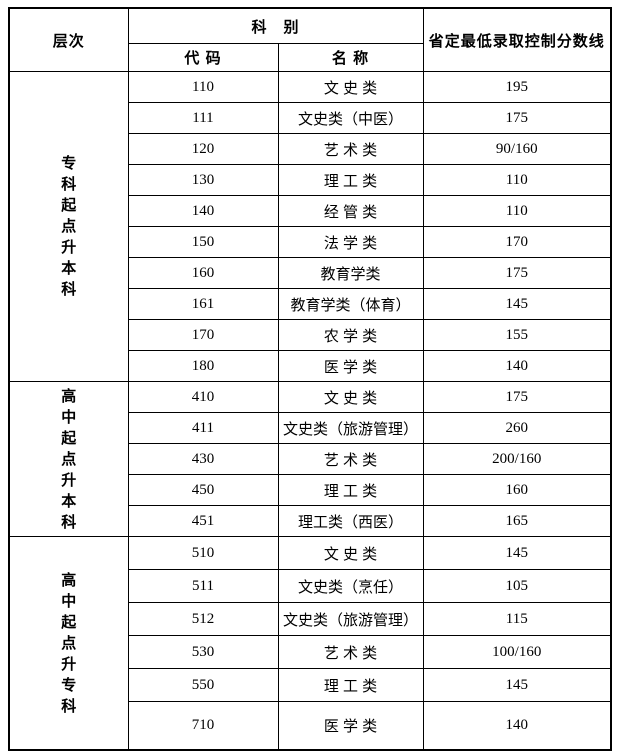 The height and width of the screenshot is (751, 618). I want to click on section-label-cell: 高中起点升本科, so click(68, 459).